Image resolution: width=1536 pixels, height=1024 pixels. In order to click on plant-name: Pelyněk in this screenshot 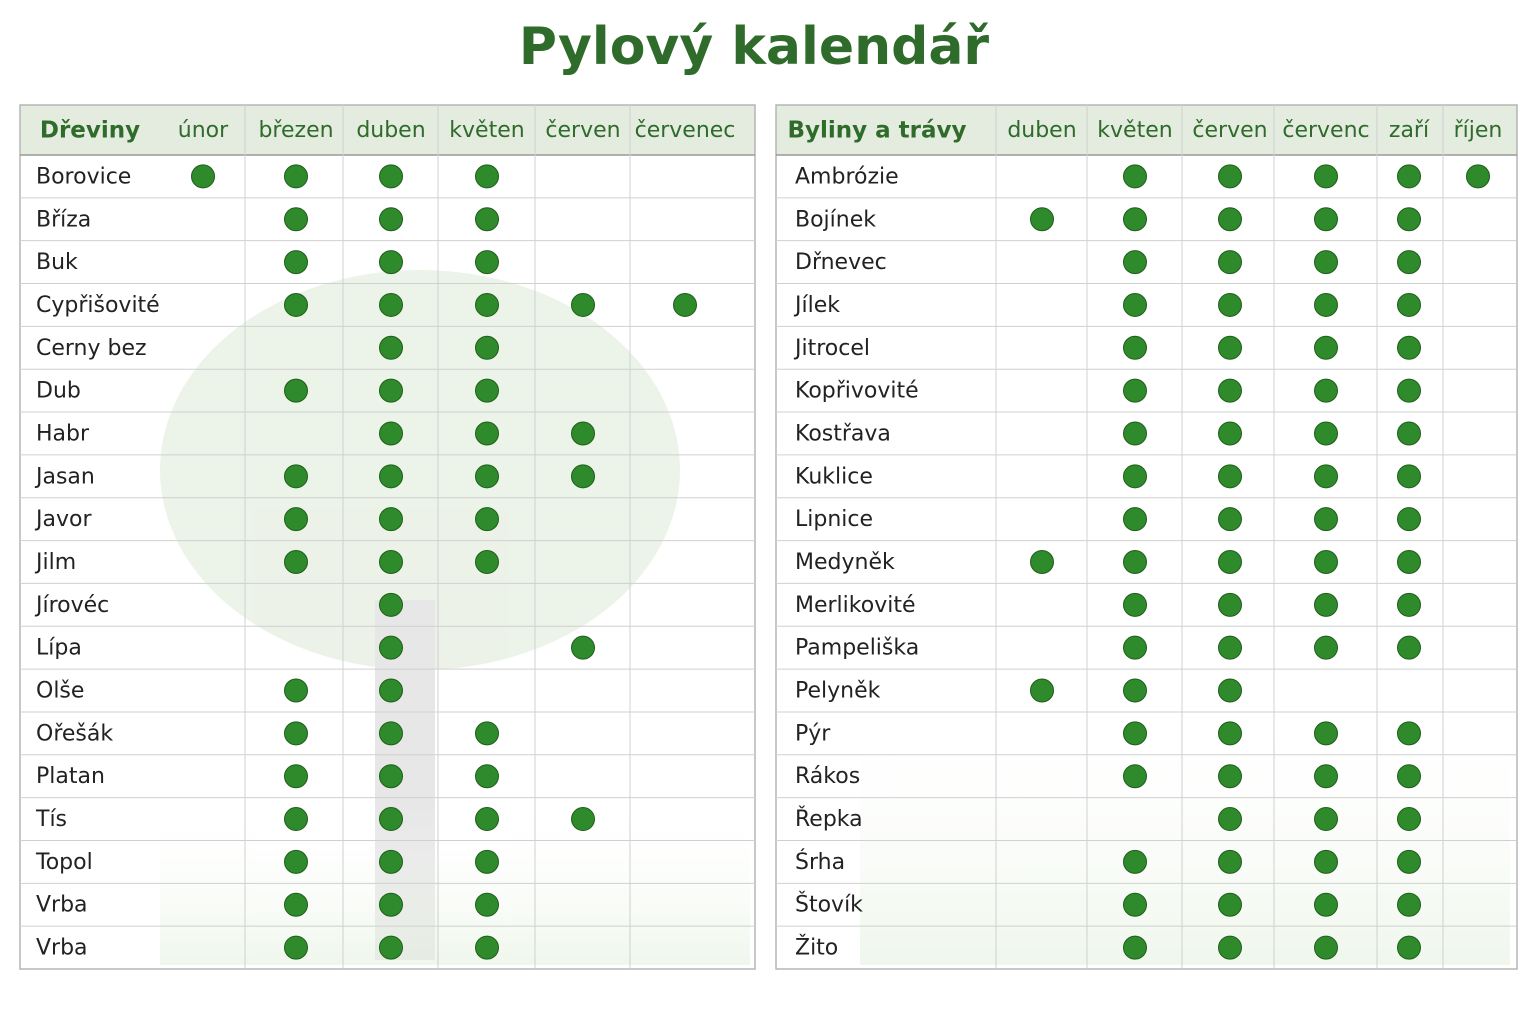, I will do `click(838, 691)`.